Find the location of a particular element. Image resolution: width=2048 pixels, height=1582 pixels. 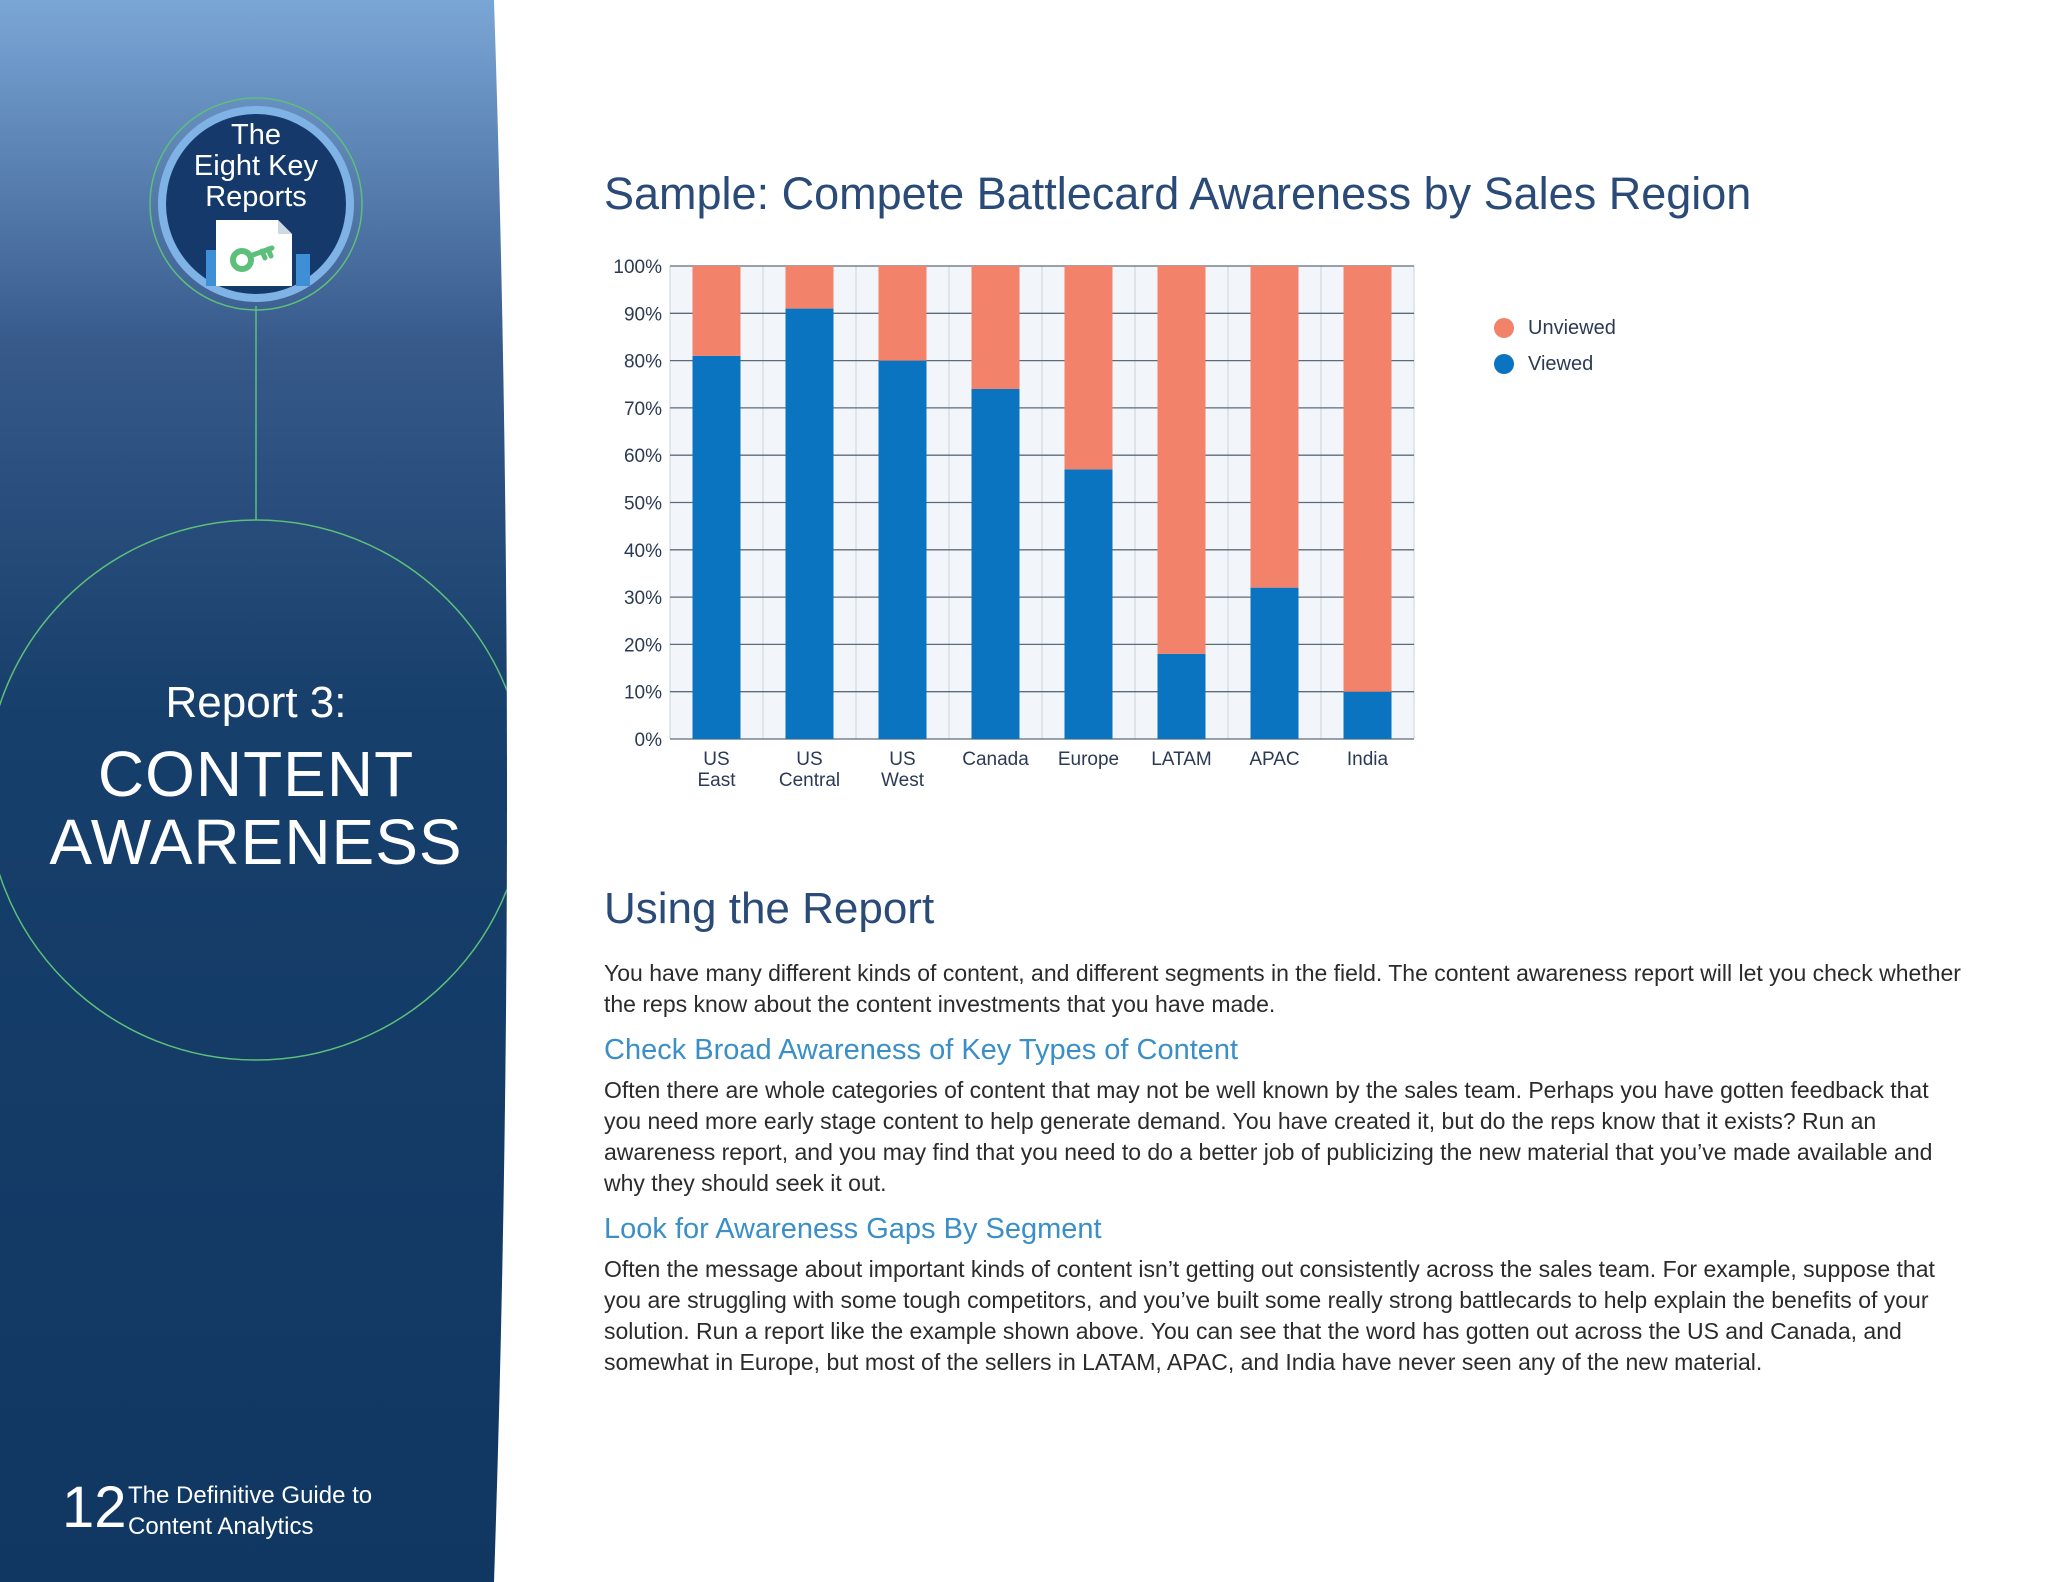

y-tick-label: 80% is located at coordinates (643, 362).